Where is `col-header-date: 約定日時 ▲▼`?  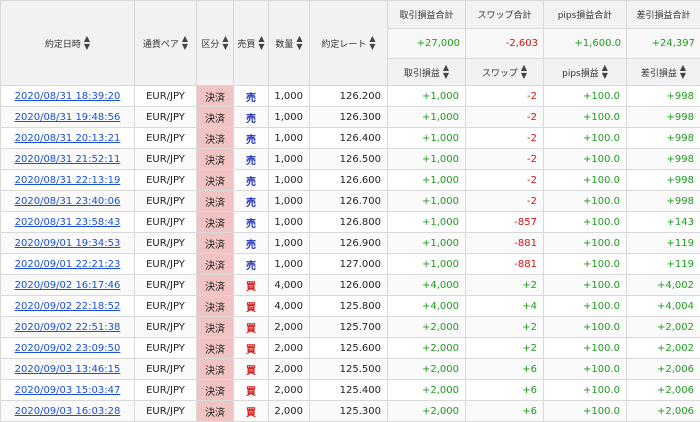 col-header-date: 約定日時 ▲▼ is located at coordinates (68, 43).